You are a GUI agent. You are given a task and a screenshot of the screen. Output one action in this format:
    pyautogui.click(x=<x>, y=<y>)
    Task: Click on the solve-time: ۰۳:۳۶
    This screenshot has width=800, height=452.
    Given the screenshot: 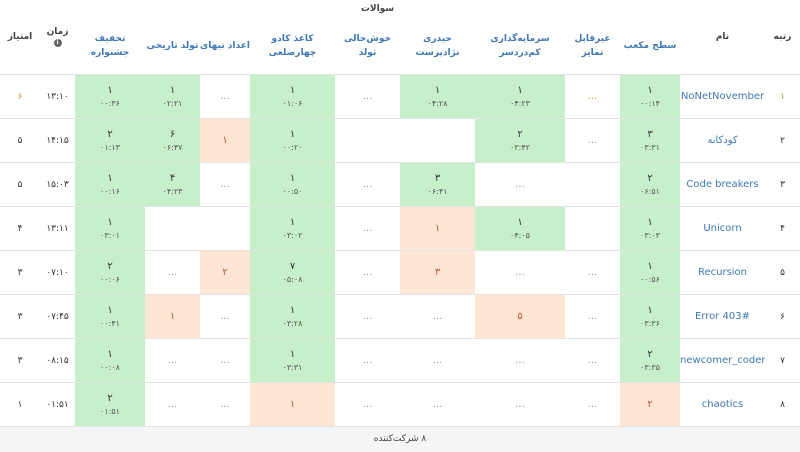 What is the action you would take?
    pyautogui.click(x=650, y=323)
    